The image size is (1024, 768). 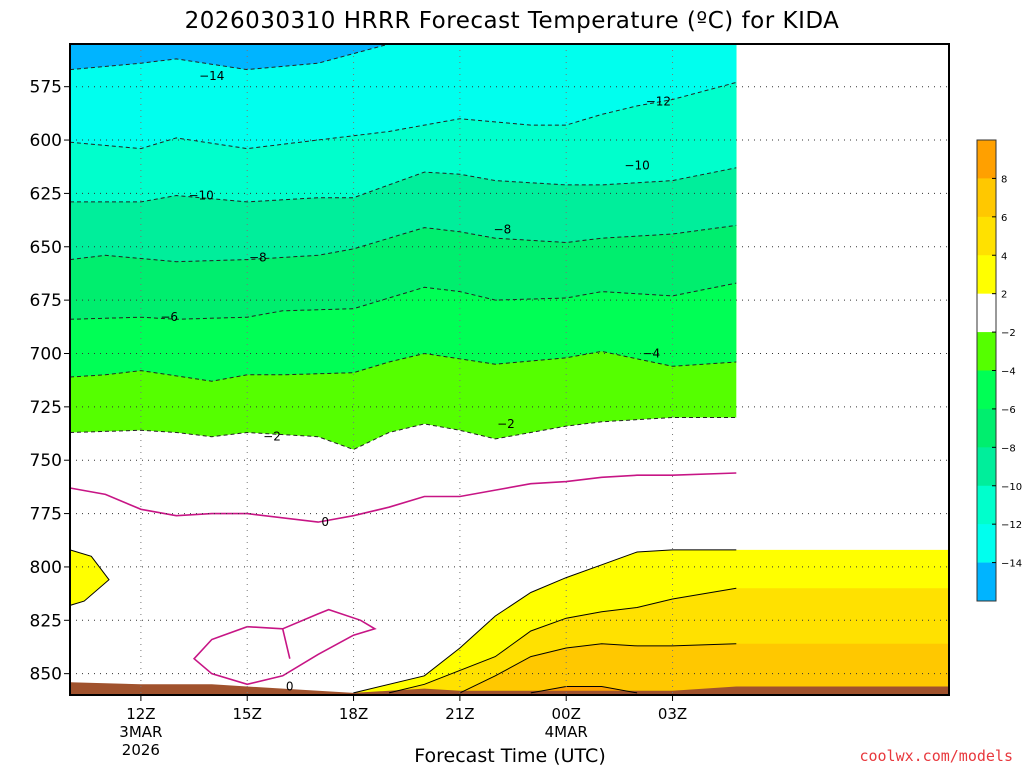 What do you see at coordinates (46, 515) in the screenshot?
I see `y-tick-label: 775` at bounding box center [46, 515].